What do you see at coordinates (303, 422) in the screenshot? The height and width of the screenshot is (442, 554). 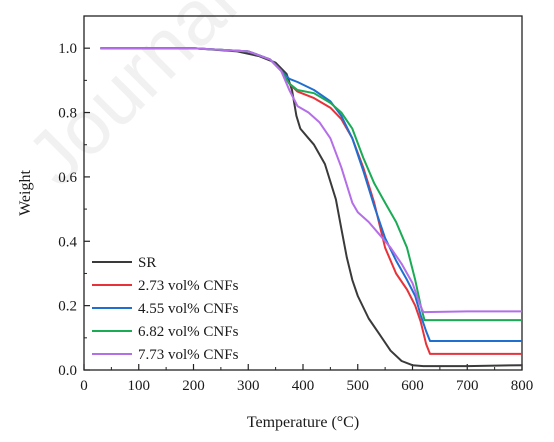 I see `x-axis-label: Temperature (°C)` at bounding box center [303, 422].